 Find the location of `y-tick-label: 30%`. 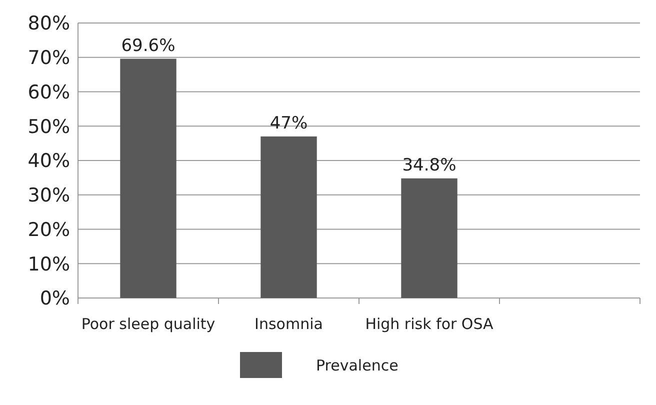

y-tick-label: 30% is located at coordinates (49, 195).